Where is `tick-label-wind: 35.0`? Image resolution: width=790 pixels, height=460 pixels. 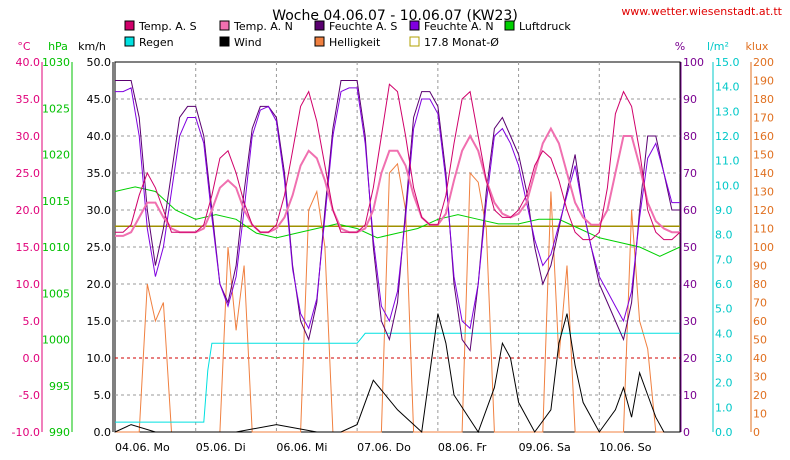 tick-label-wind: 35.0 is located at coordinates (99, 173).